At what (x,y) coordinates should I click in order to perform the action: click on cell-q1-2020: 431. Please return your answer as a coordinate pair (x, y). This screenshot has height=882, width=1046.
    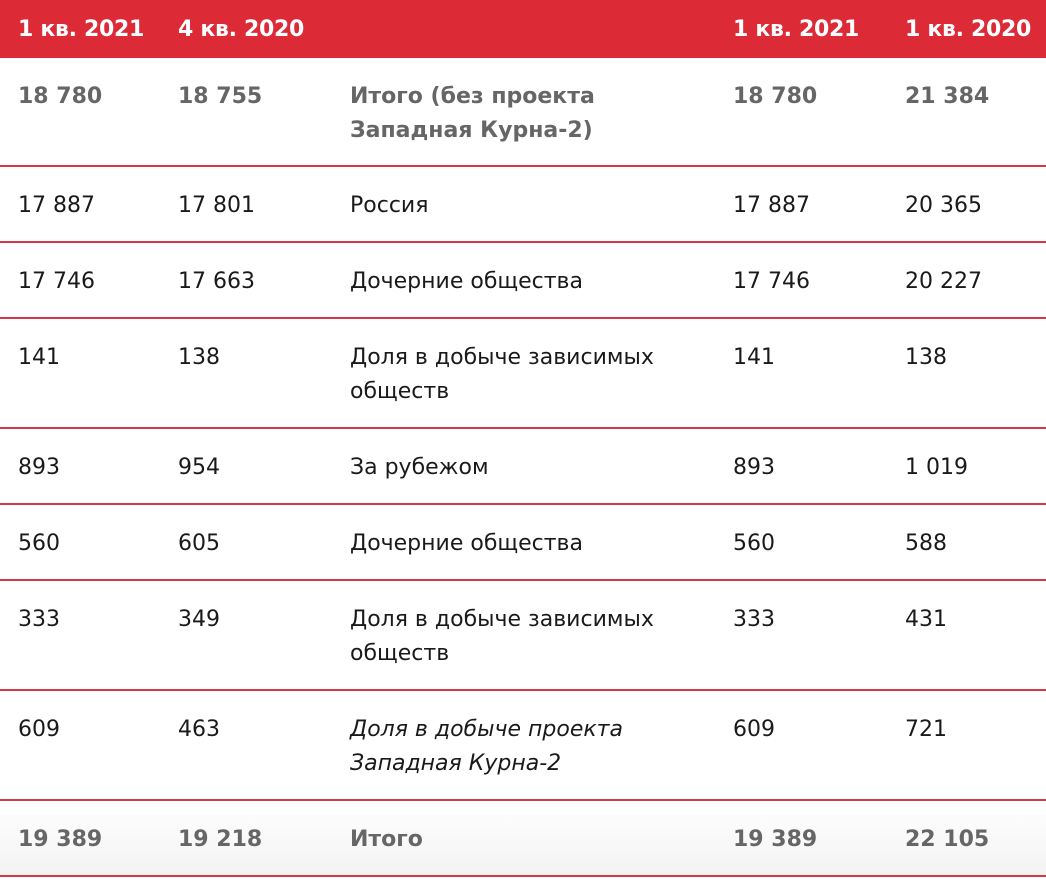
    Looking at the image, I should click on (966, 635).